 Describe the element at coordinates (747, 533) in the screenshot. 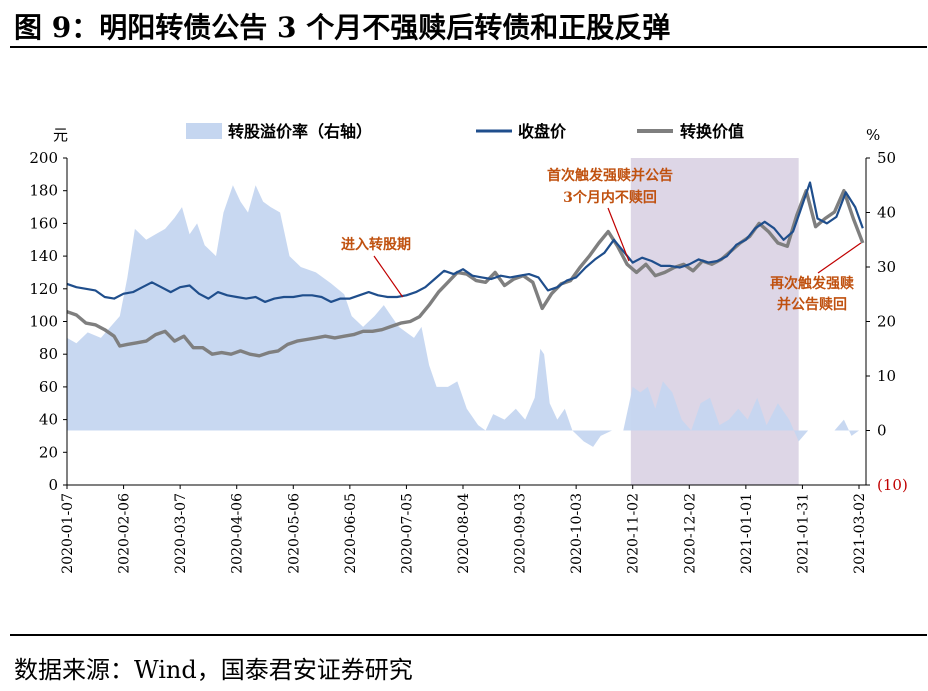

I see `x-tick-label: 2021-01-01` at that location.